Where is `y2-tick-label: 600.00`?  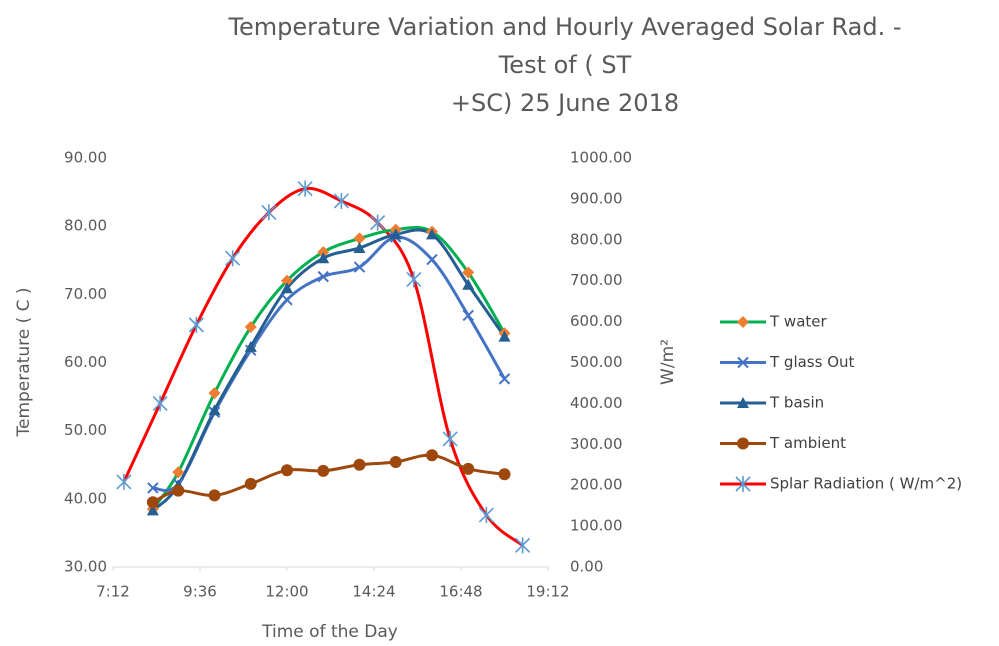
y2-tick-label: 600.00 is located at coordinates (596, 321).